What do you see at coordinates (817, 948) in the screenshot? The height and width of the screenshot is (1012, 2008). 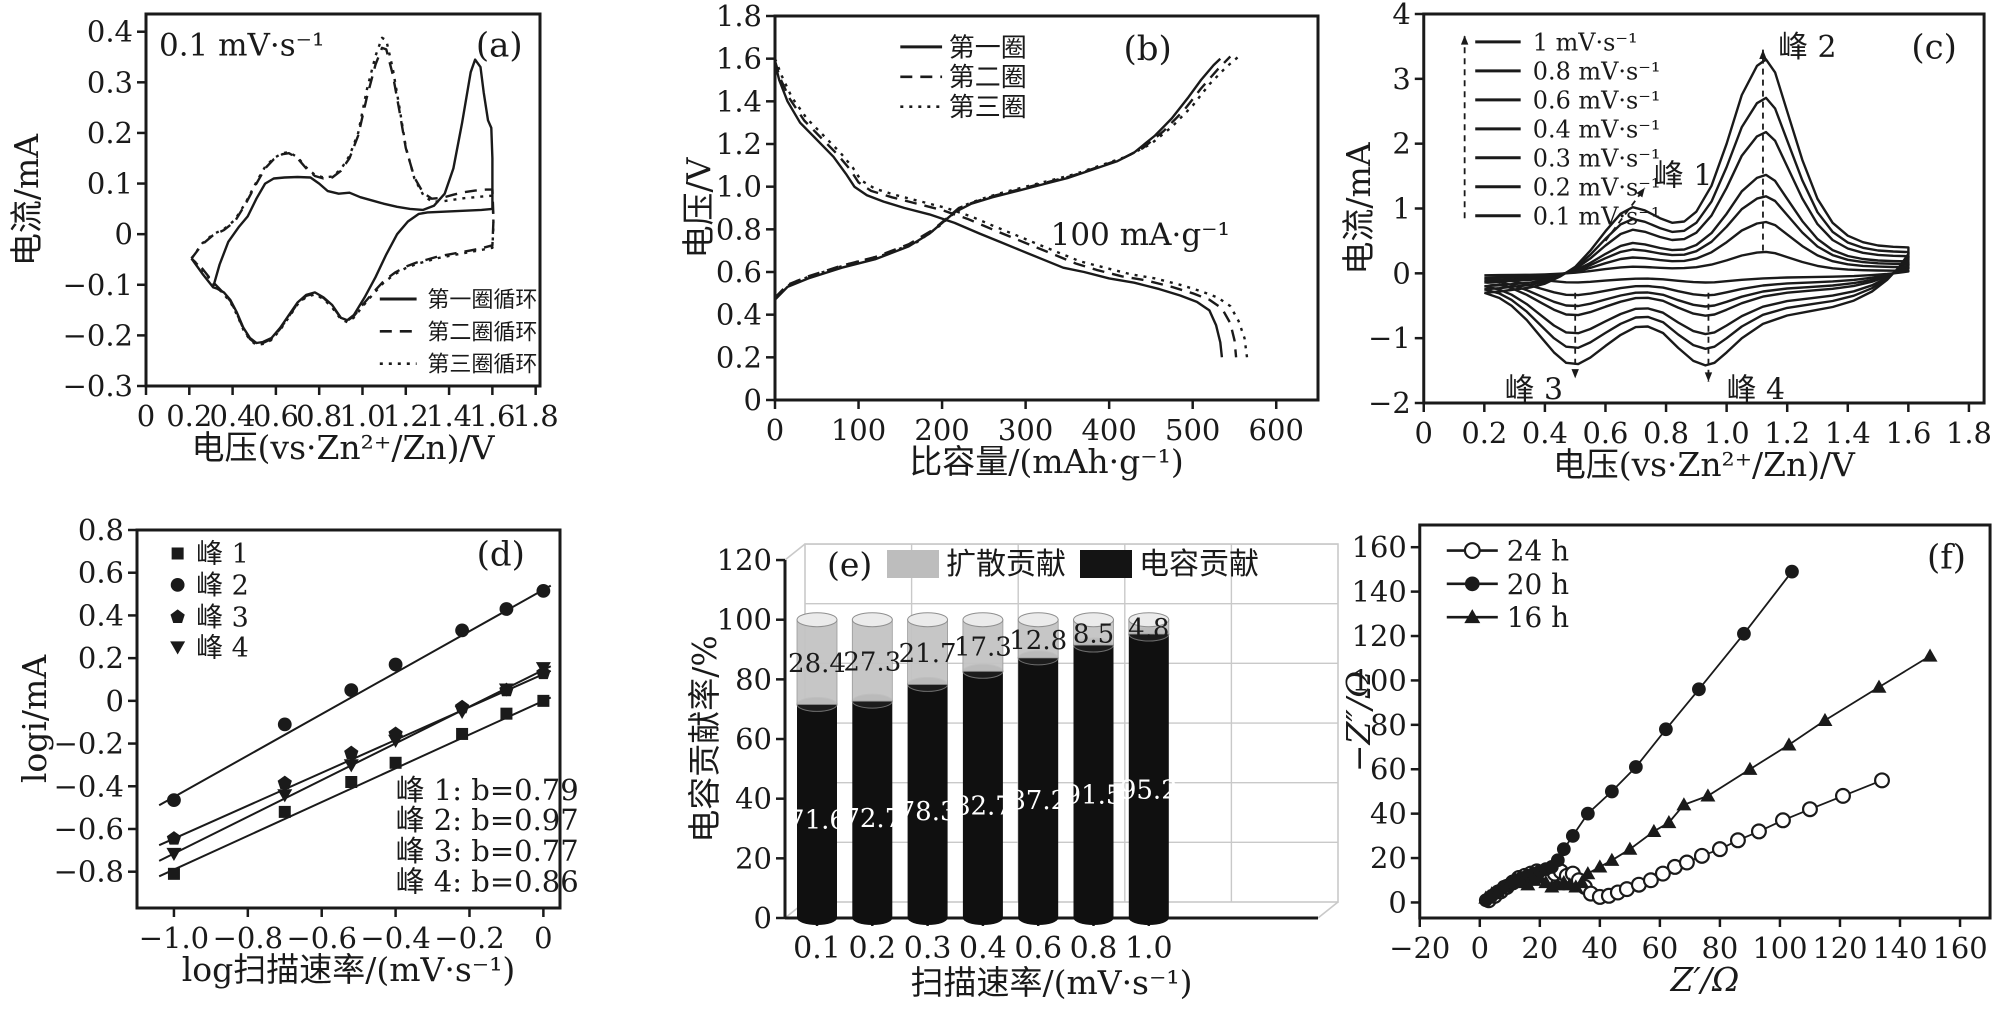 I see `svg-text: 0.1` at bounding box center [817, 948].